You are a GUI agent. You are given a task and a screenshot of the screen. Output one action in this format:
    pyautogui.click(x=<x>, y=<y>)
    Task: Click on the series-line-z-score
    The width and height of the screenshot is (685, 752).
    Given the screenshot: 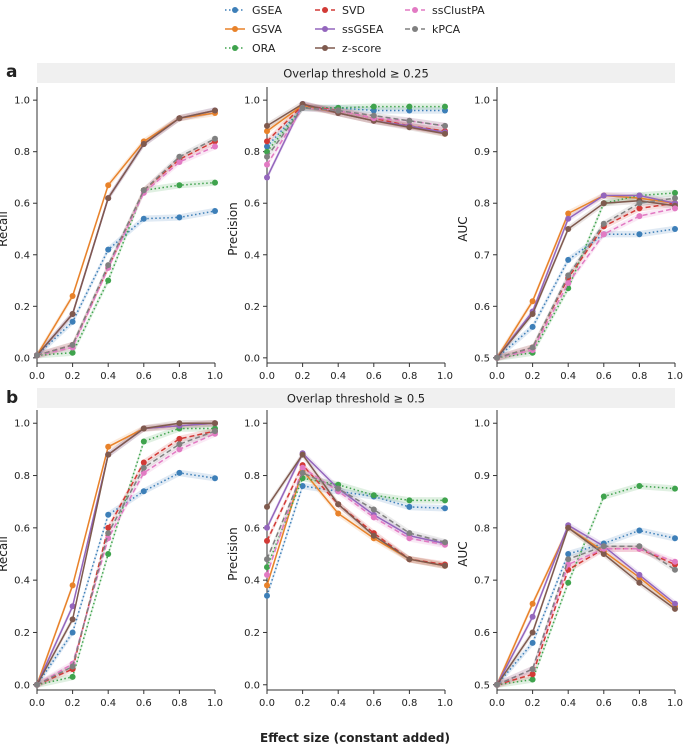 What is the action you would take?
    pyautogui.click(x=586, y=279)
    